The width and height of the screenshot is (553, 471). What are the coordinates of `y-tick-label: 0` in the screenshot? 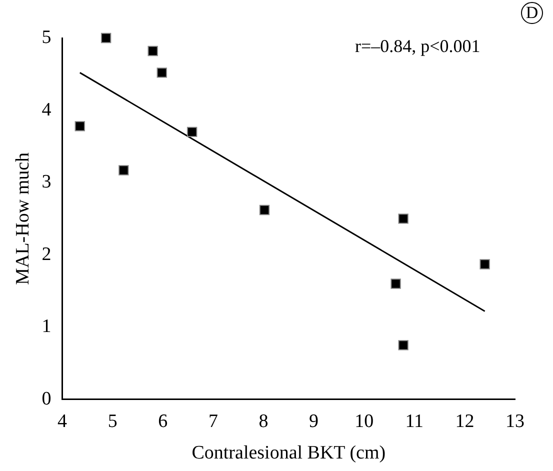 It's located at (47, 399).